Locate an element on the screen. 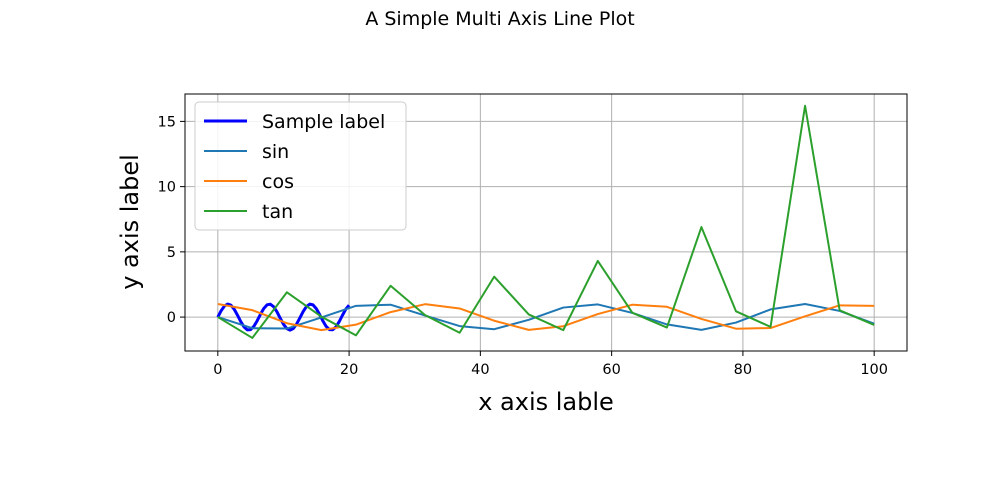 This screenshot has width=1000, height=500. y-axis-ticks: 0 5 10 15 is located at coordinates (171, 220).